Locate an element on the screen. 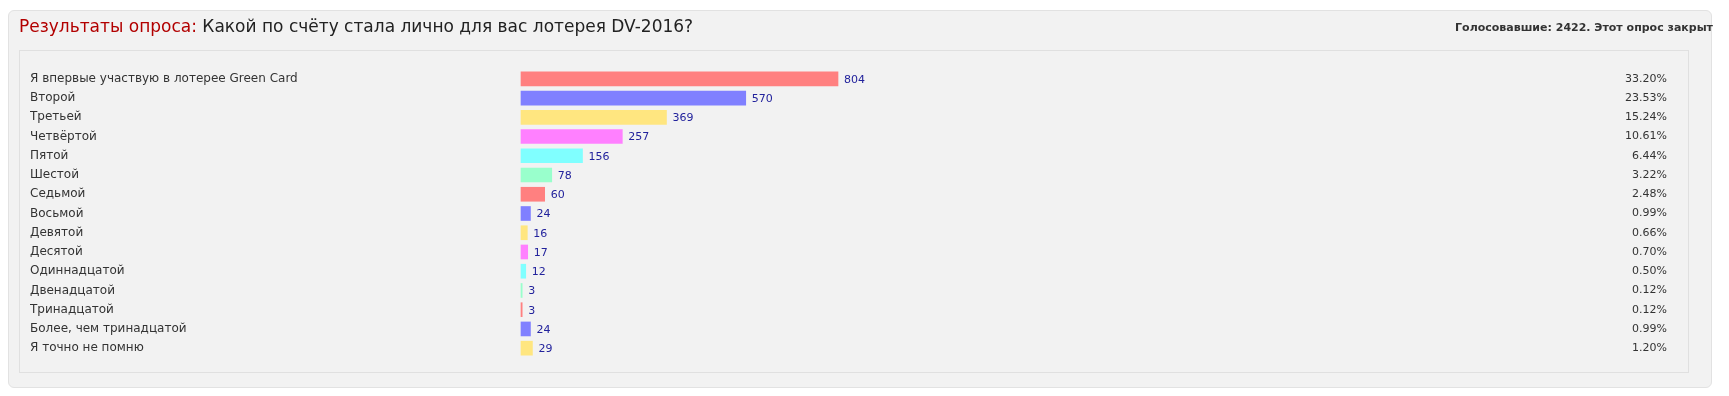 The image size is (1729, 396). text: 0.70% is located at coordinates (1649, 251).